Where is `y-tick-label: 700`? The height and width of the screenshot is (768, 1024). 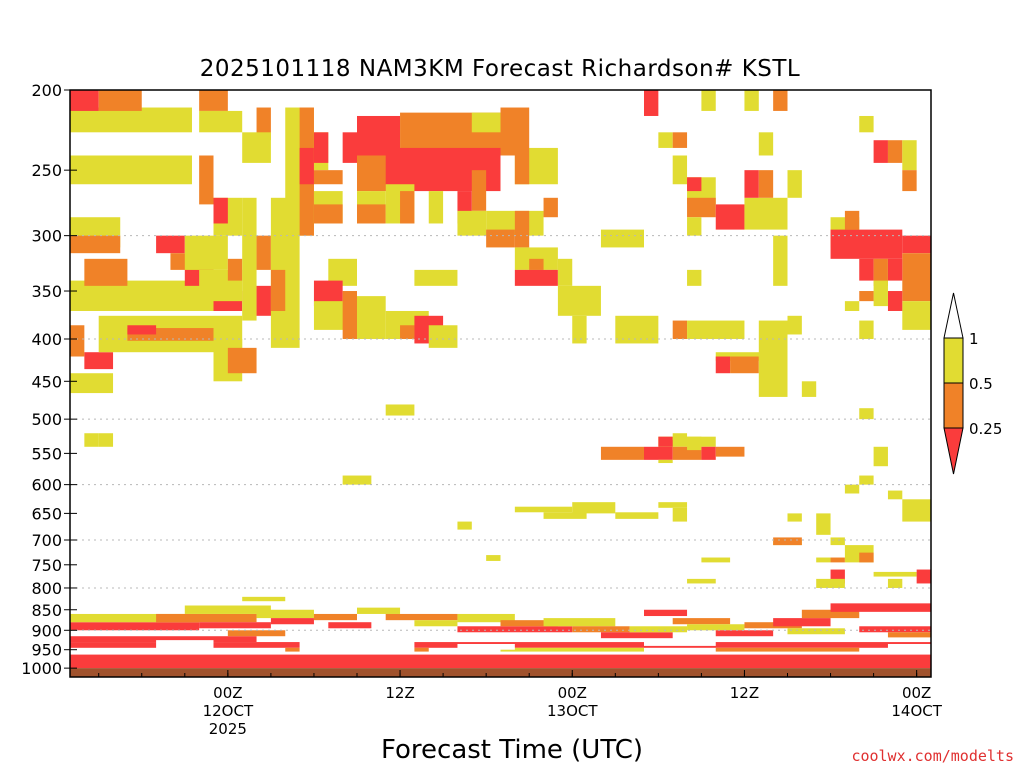 y-tick-label: 700 is located at coordinates (46, 540).